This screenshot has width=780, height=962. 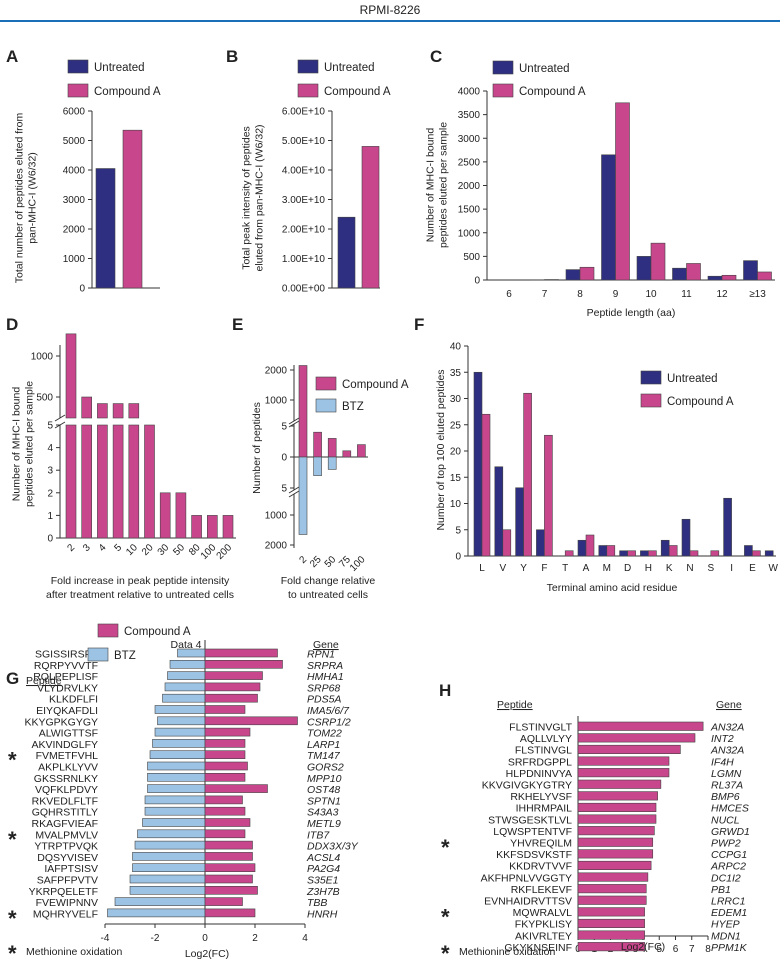 What do you see at coordinates (725, 797) in the screenshot?
I see `panelH-gene-label: BMP6` at bounding box center [725, 797].